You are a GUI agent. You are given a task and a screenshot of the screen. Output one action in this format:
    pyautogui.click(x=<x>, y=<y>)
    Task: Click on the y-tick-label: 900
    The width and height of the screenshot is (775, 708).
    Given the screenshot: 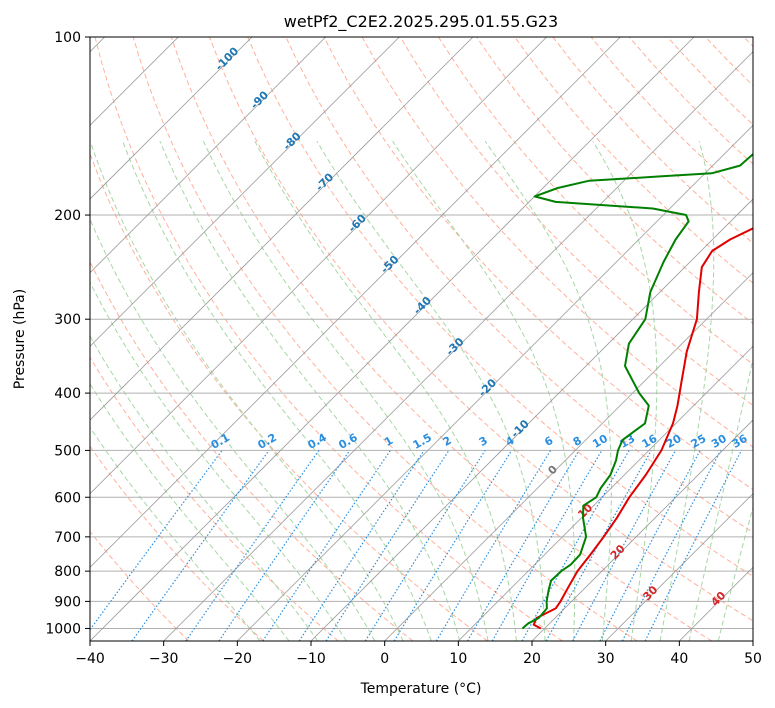 What is the action you would take?
    pyautogui.click(x=67, y=602)
    